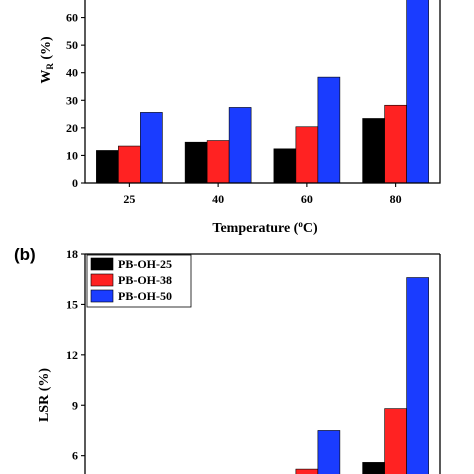 The height and width of the screenshot is (474, 474). I want to click on panel-b-legend: PB-OH-25 PB-OH-38 PB-OH-50, so click(139, 281).